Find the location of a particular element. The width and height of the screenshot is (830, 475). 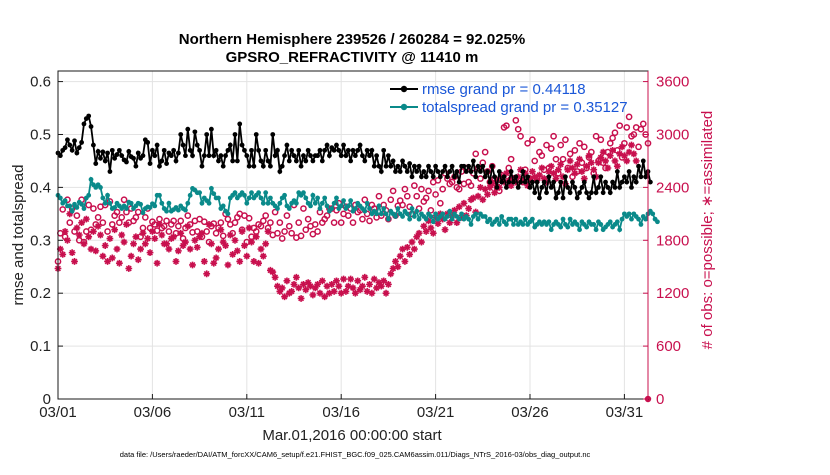

legend-rmse-marker is located at coordinates (404, 89).